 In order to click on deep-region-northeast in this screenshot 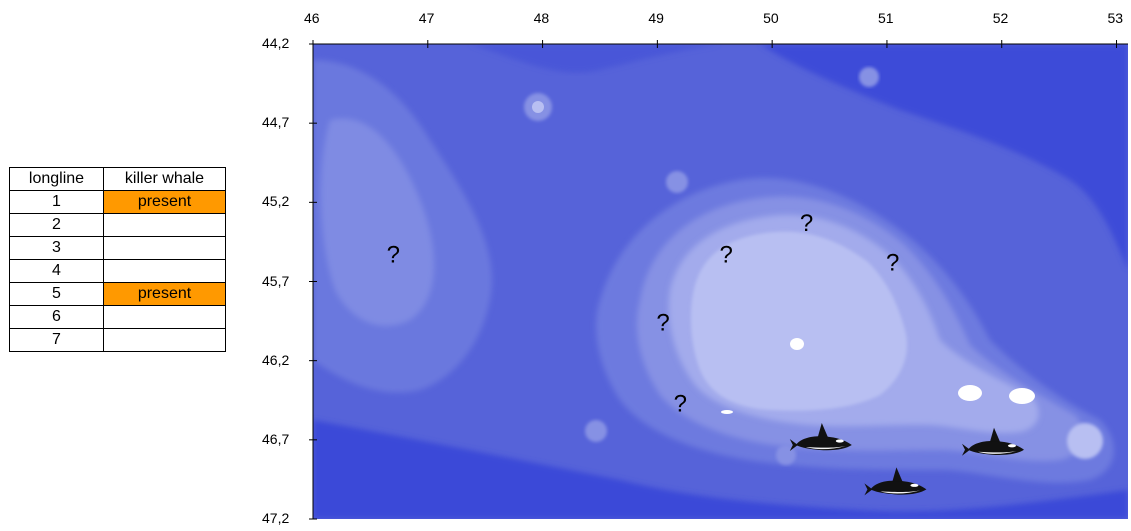, I will do `click(944, 157)`.